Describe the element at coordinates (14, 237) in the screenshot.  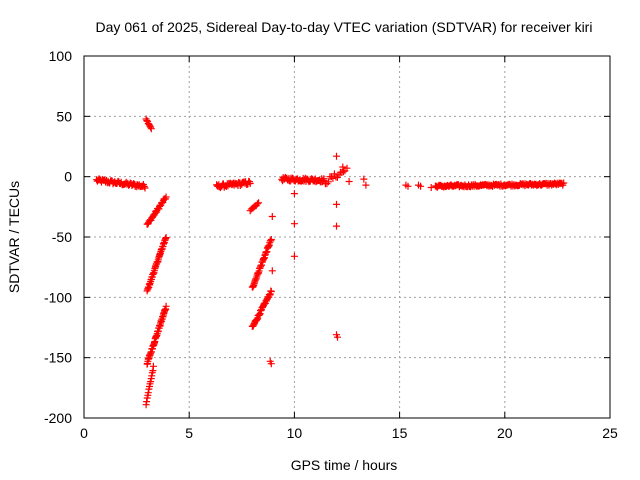
I see `y-axis-label: SDTVAR / TECUs` at that location.